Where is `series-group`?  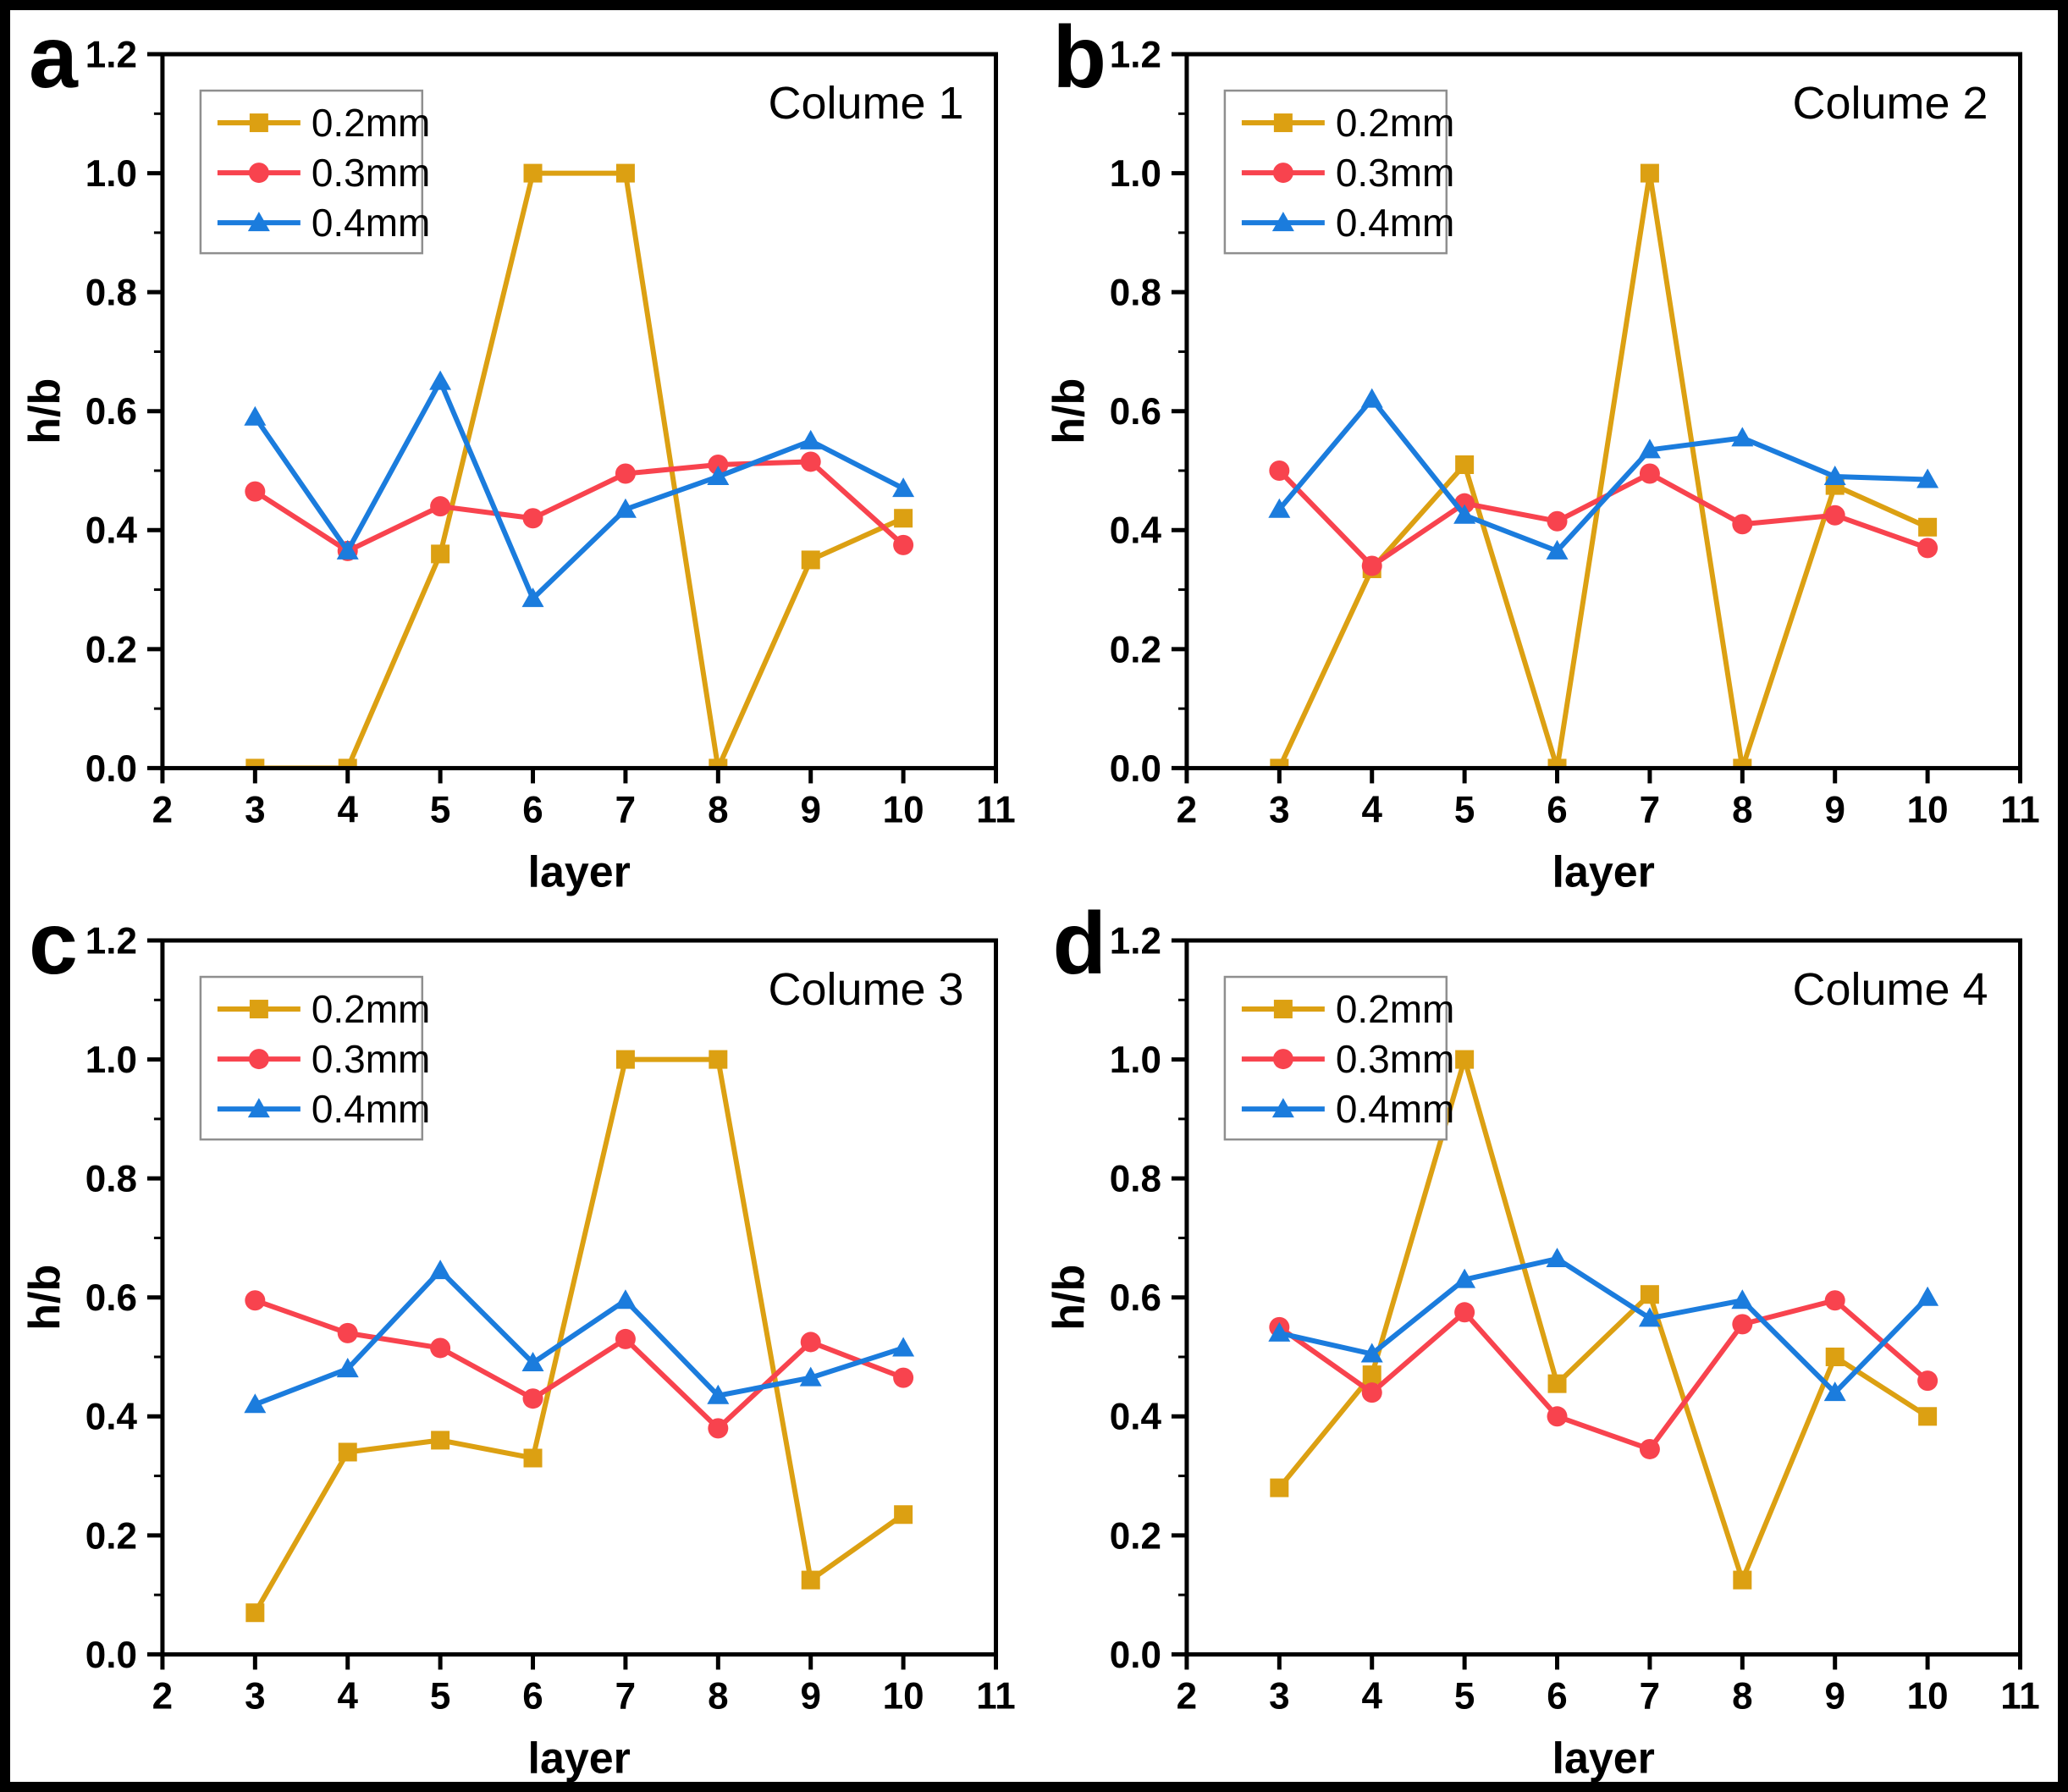
series-group is located at coordinates (579, 1336).